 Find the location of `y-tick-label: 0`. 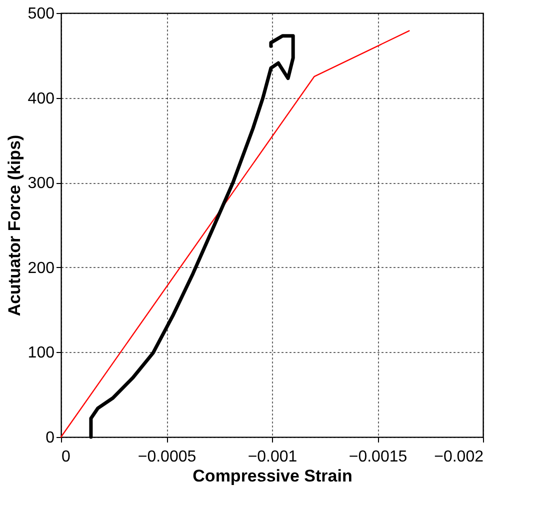

y-tick-label: 0 is located at coordinates (50, 438).